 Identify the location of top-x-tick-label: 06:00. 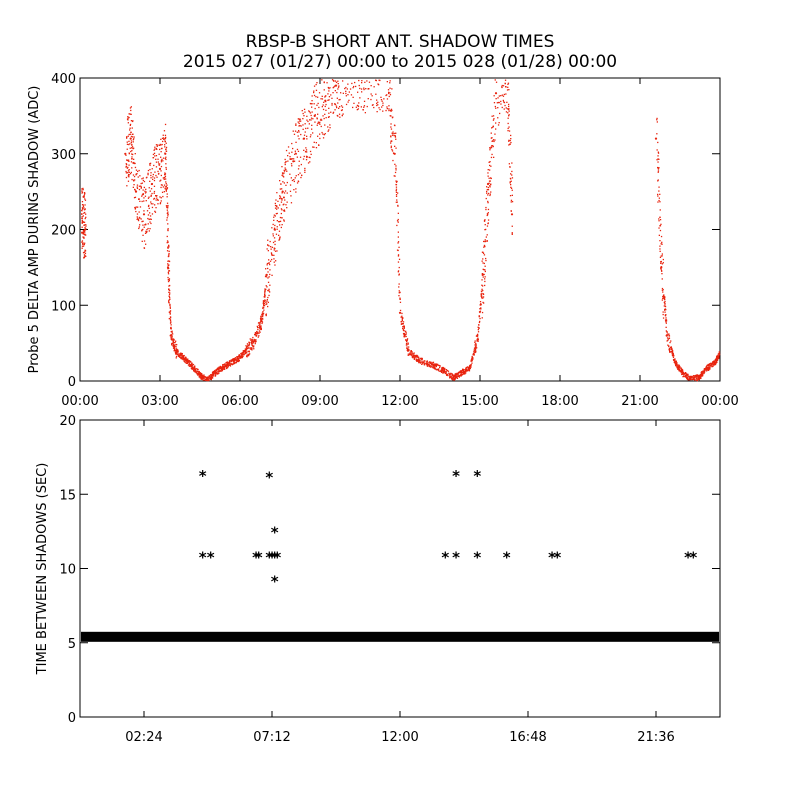
(239, 401).